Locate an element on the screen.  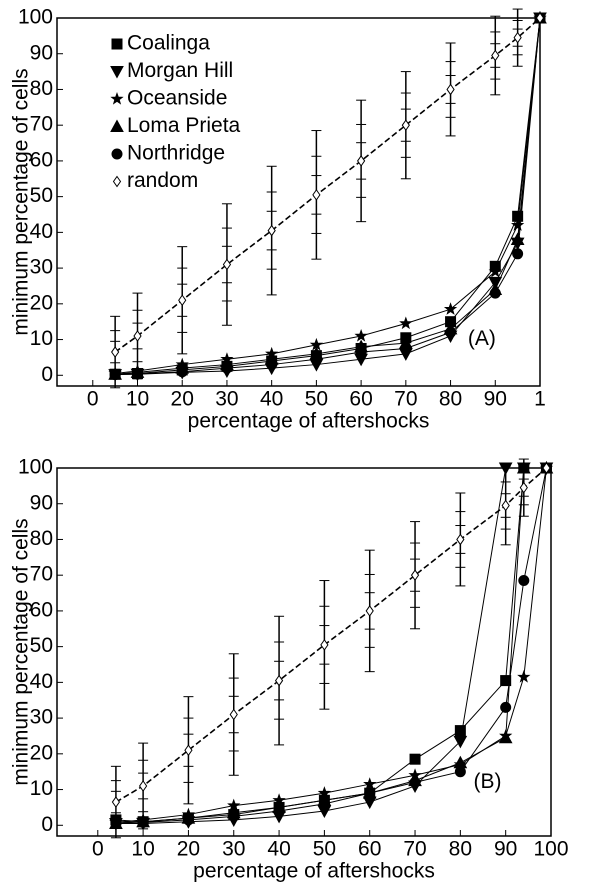
legend-label: Coalinga is located at coordinates (168, 43).